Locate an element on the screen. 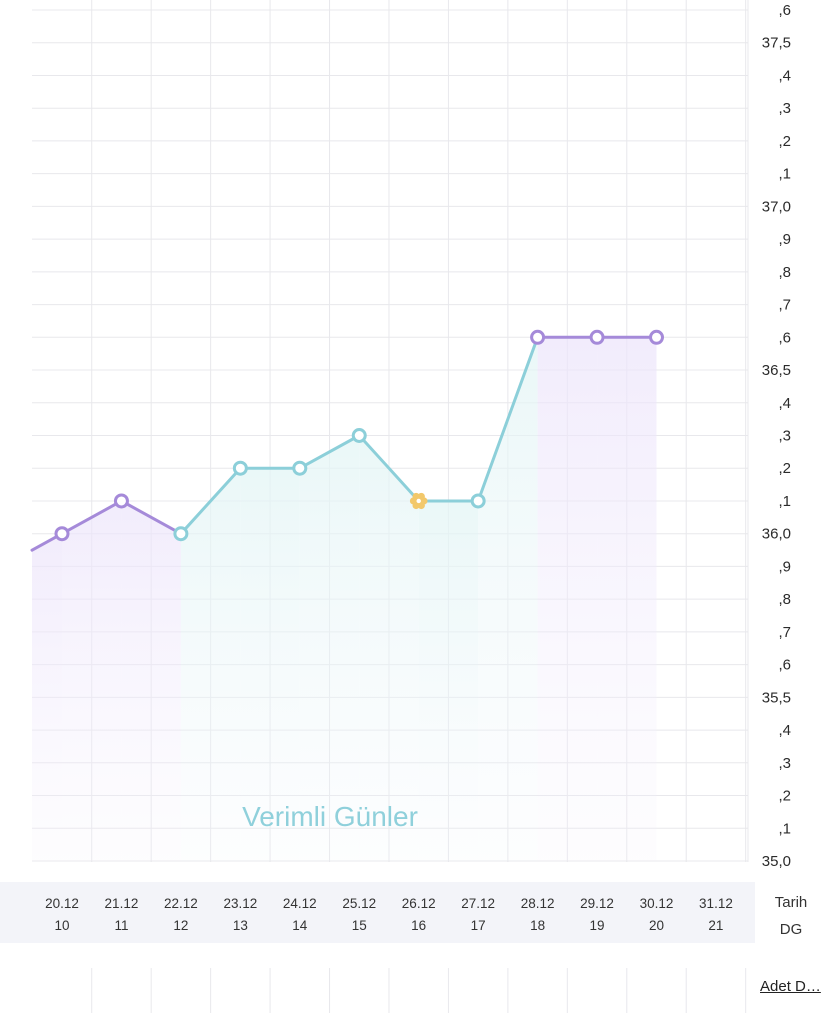 The width and height of the screenshot is (828, 1013). x-tick-date: 30.12 is located at coordinates (657, 903).